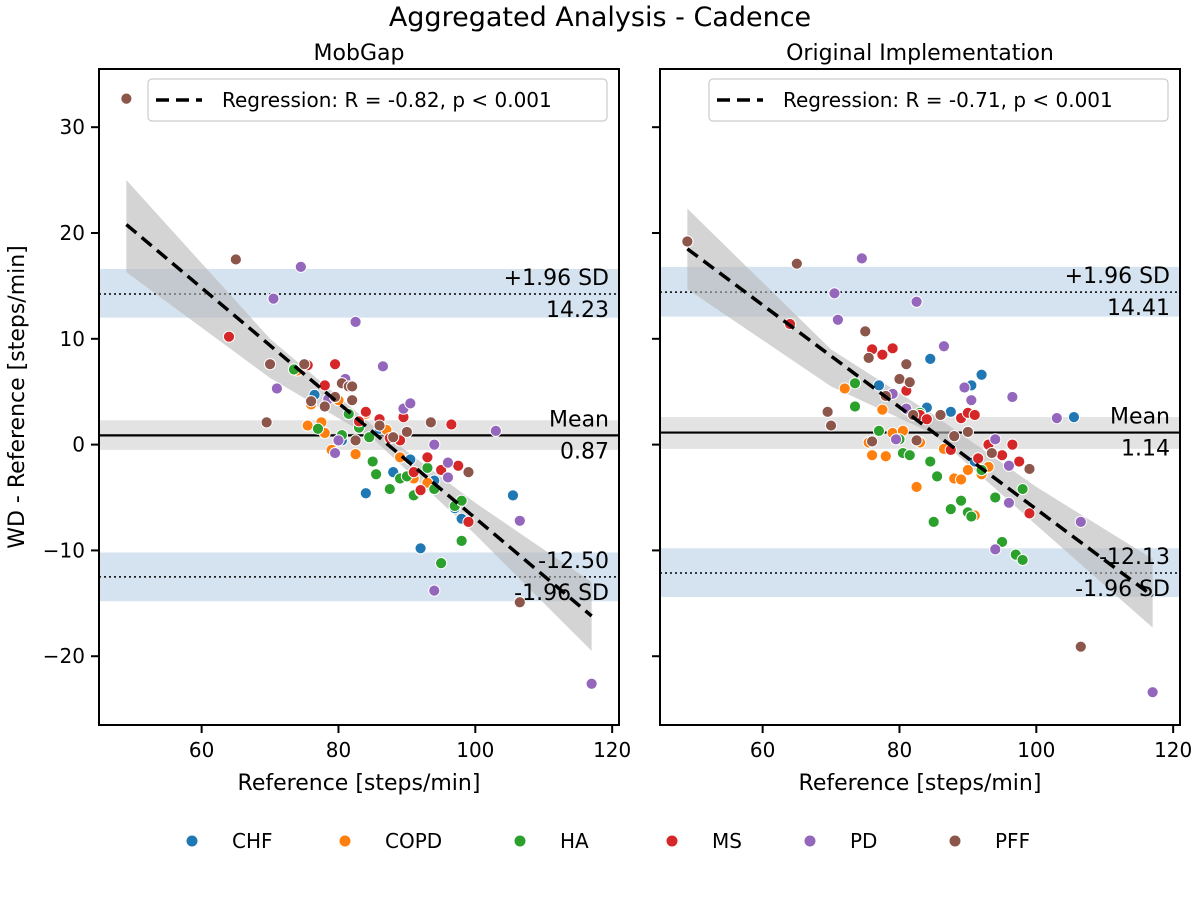 This screenshot has width=1200, height=900. Describe the element at coordinates (948, 100) in the screenshot. I see `regression-legend-label: Regression: R = -0.71, p < 0.001` at that location.